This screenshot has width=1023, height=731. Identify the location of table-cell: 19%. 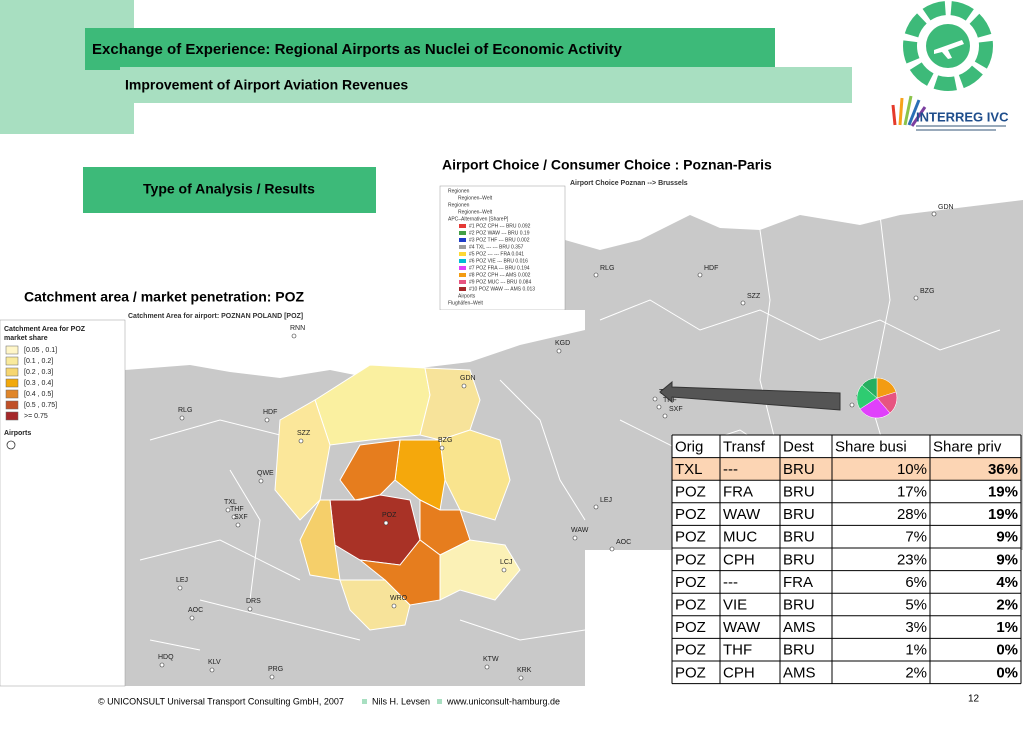
(1003, 491).